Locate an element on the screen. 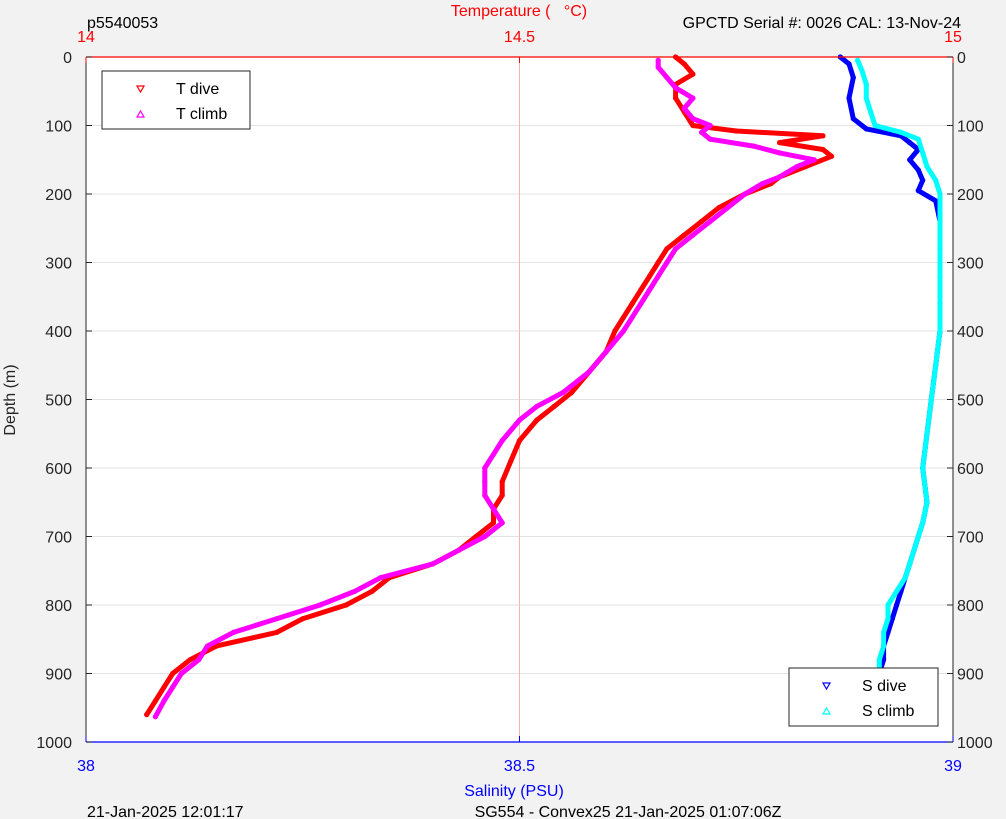 This screenshot has height=819, width=1006. salinity-tick-label: 38 is located at coordinates (86, 766).